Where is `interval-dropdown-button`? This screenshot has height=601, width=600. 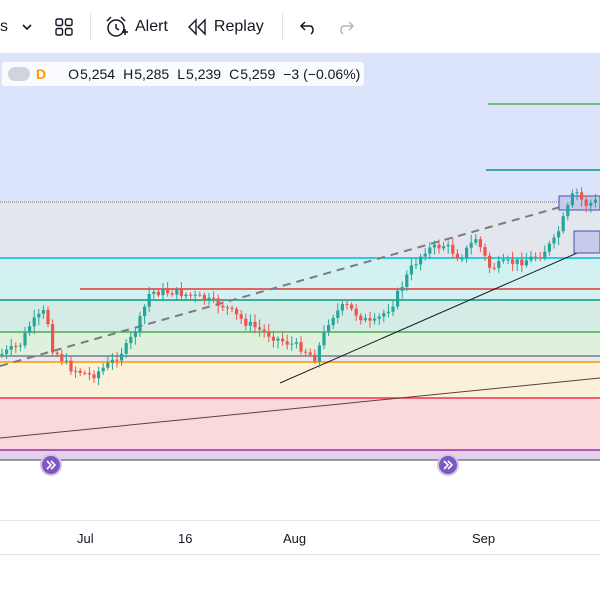
interval-dropdown-button is located at coordinates (27, 27).